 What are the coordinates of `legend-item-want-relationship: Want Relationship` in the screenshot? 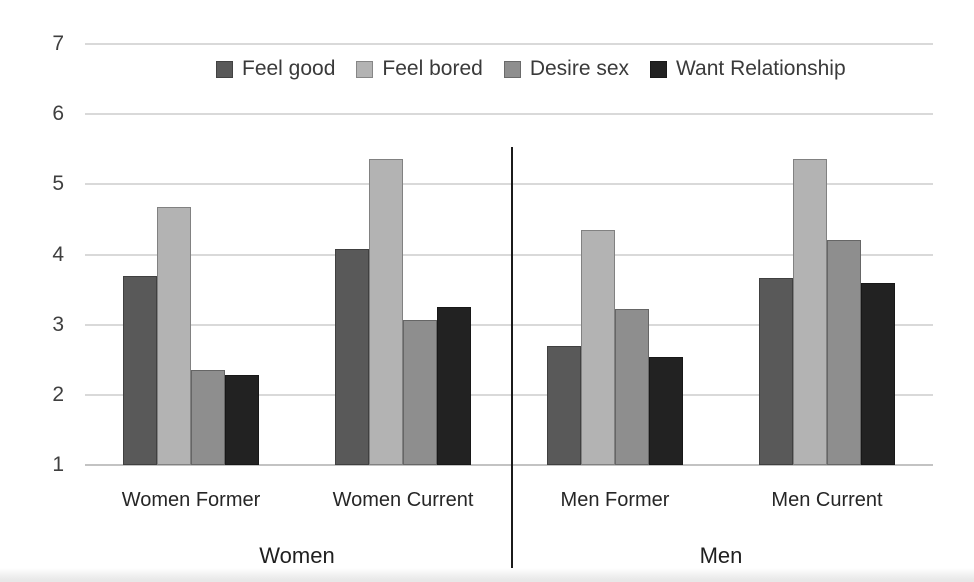 It's located at (748, 69).